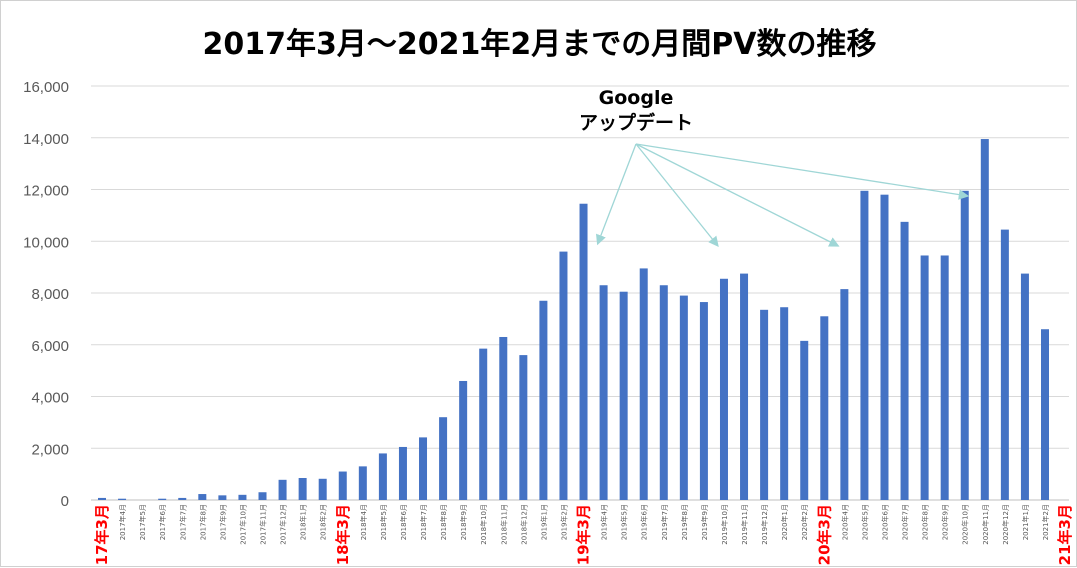 The height and width of the screenshot is (568, 1077). What do you see at coordinates (463, 522) in the screenshot?
I see `x-tick-label: 2018年9月` at bounding box center [463, 522].